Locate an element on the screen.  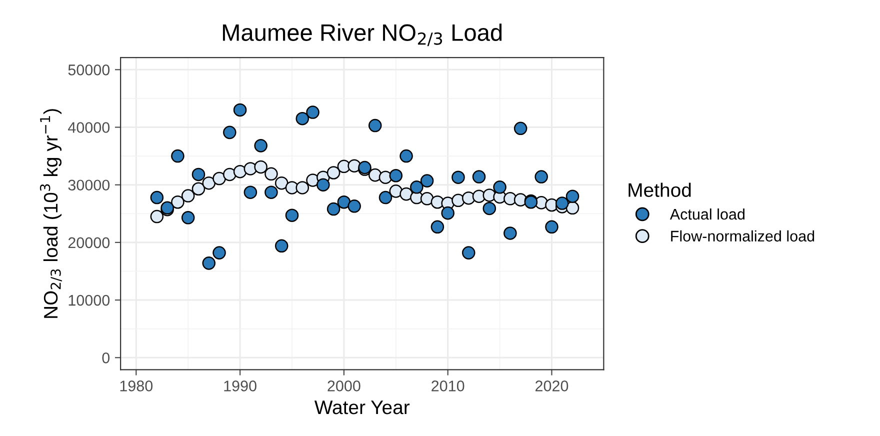
legend-label: Flow-normalized load is located at coordinates (742, 236).